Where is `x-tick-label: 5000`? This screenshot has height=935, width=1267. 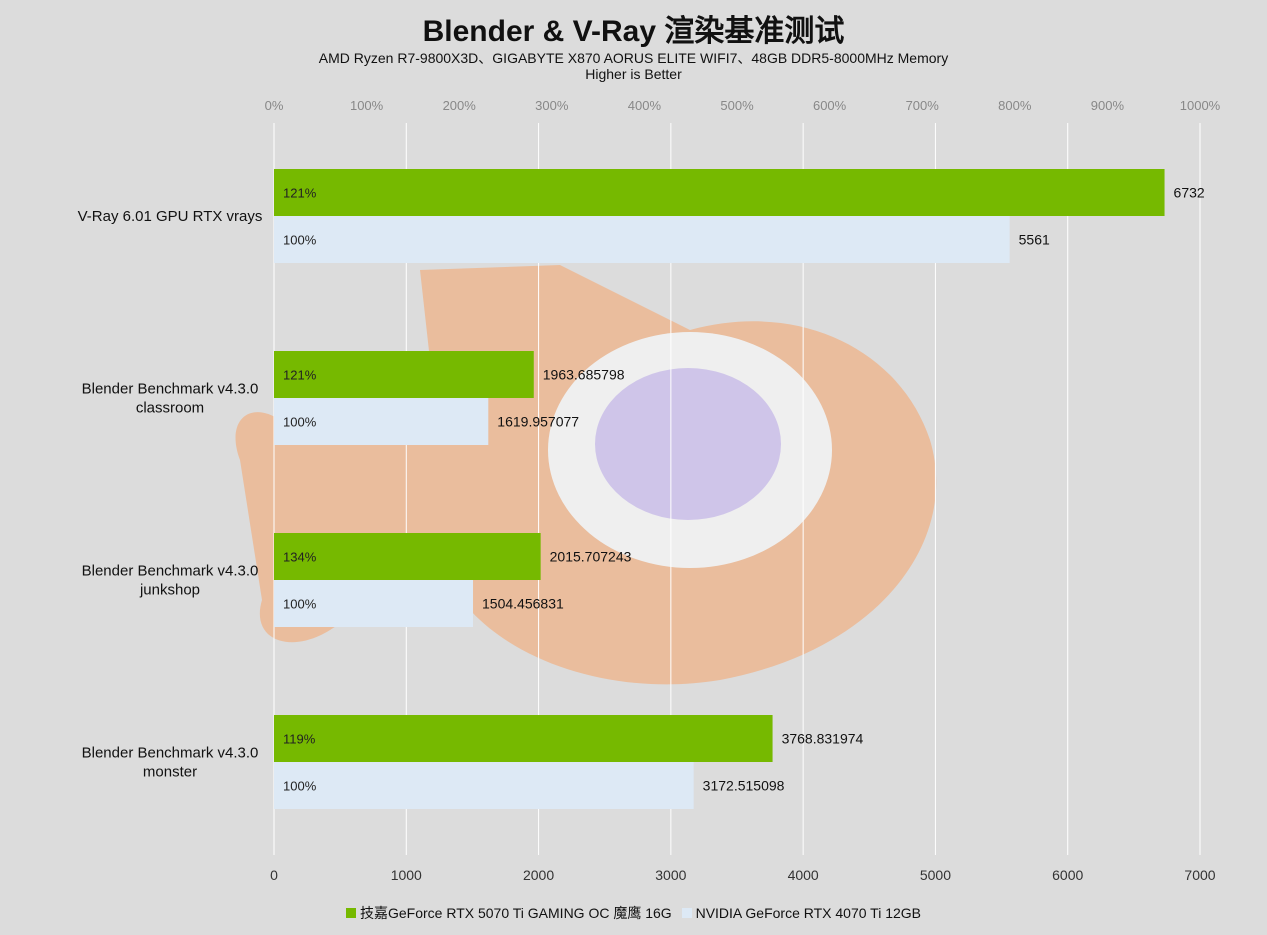 x-tick-label: 5000 is located at coordinates (935, 875).